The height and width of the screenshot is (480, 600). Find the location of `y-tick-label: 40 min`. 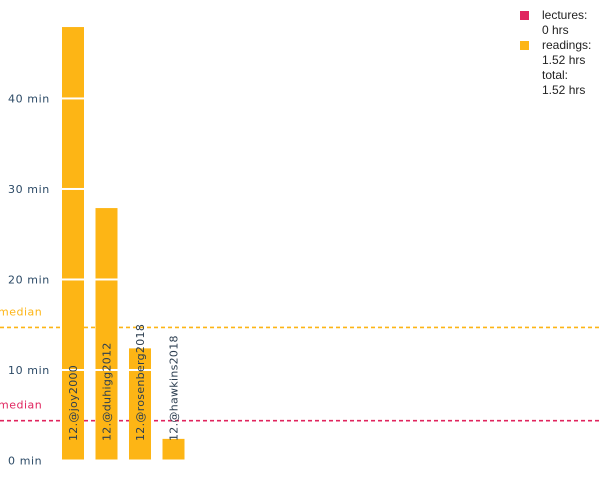

y-tick-label: 40 min is located at coordinates (29, 98).